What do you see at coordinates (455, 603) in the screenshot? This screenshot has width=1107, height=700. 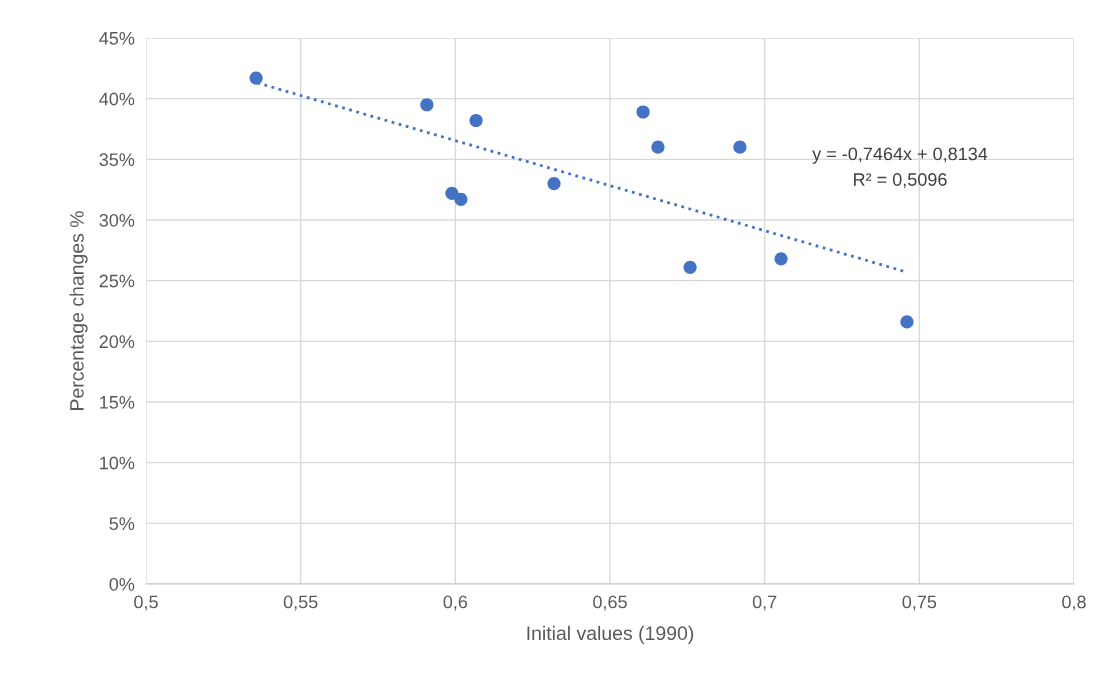 I see `x-tick-label: 0,6` at bounding box center [455, 603].